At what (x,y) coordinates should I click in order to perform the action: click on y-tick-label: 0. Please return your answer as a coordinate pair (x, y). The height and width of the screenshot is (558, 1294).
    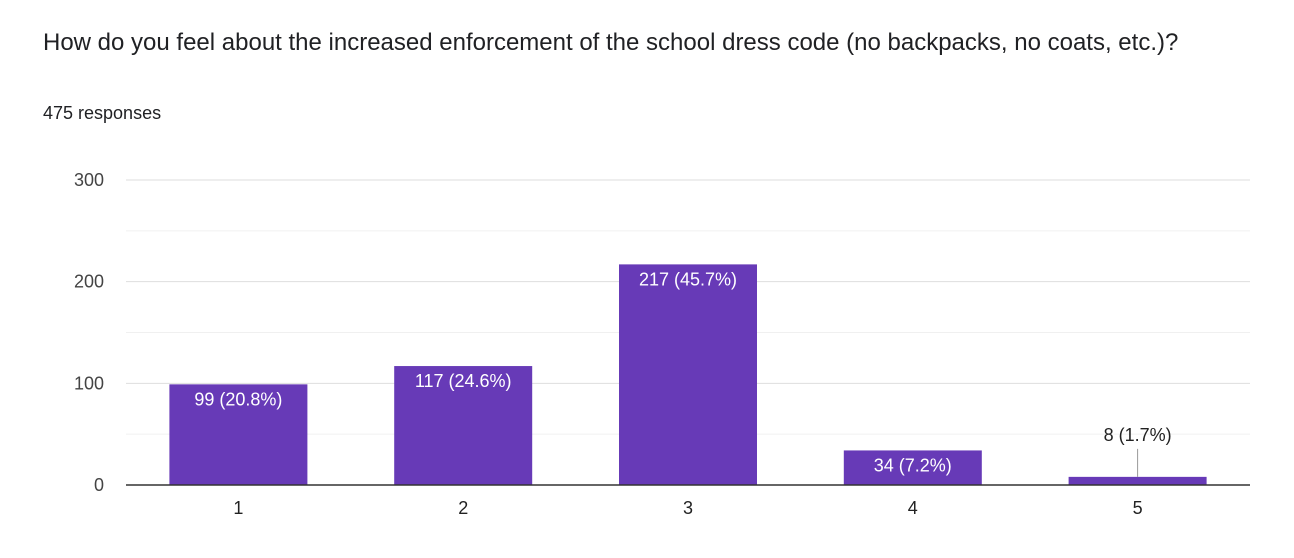
    Looking at the image, I should click on (99, 485).